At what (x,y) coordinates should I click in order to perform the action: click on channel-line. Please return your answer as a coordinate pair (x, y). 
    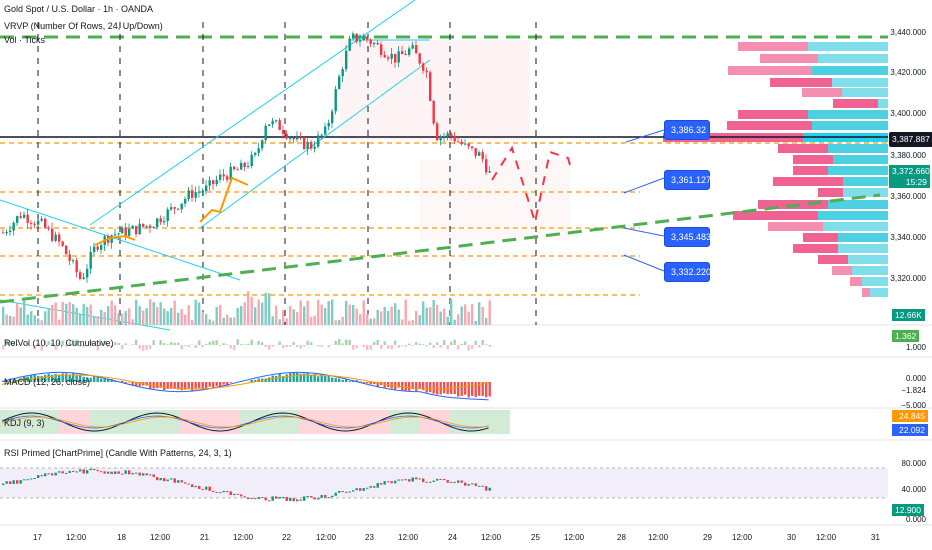
    Looking at the image, I should click on (85, 315).